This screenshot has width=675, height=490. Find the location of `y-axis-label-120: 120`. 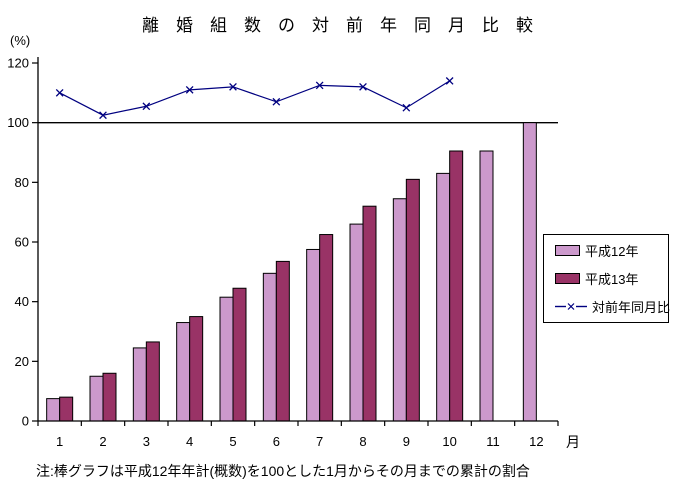

y-axis-label-120: 120 is located at coordinates (18, 63).